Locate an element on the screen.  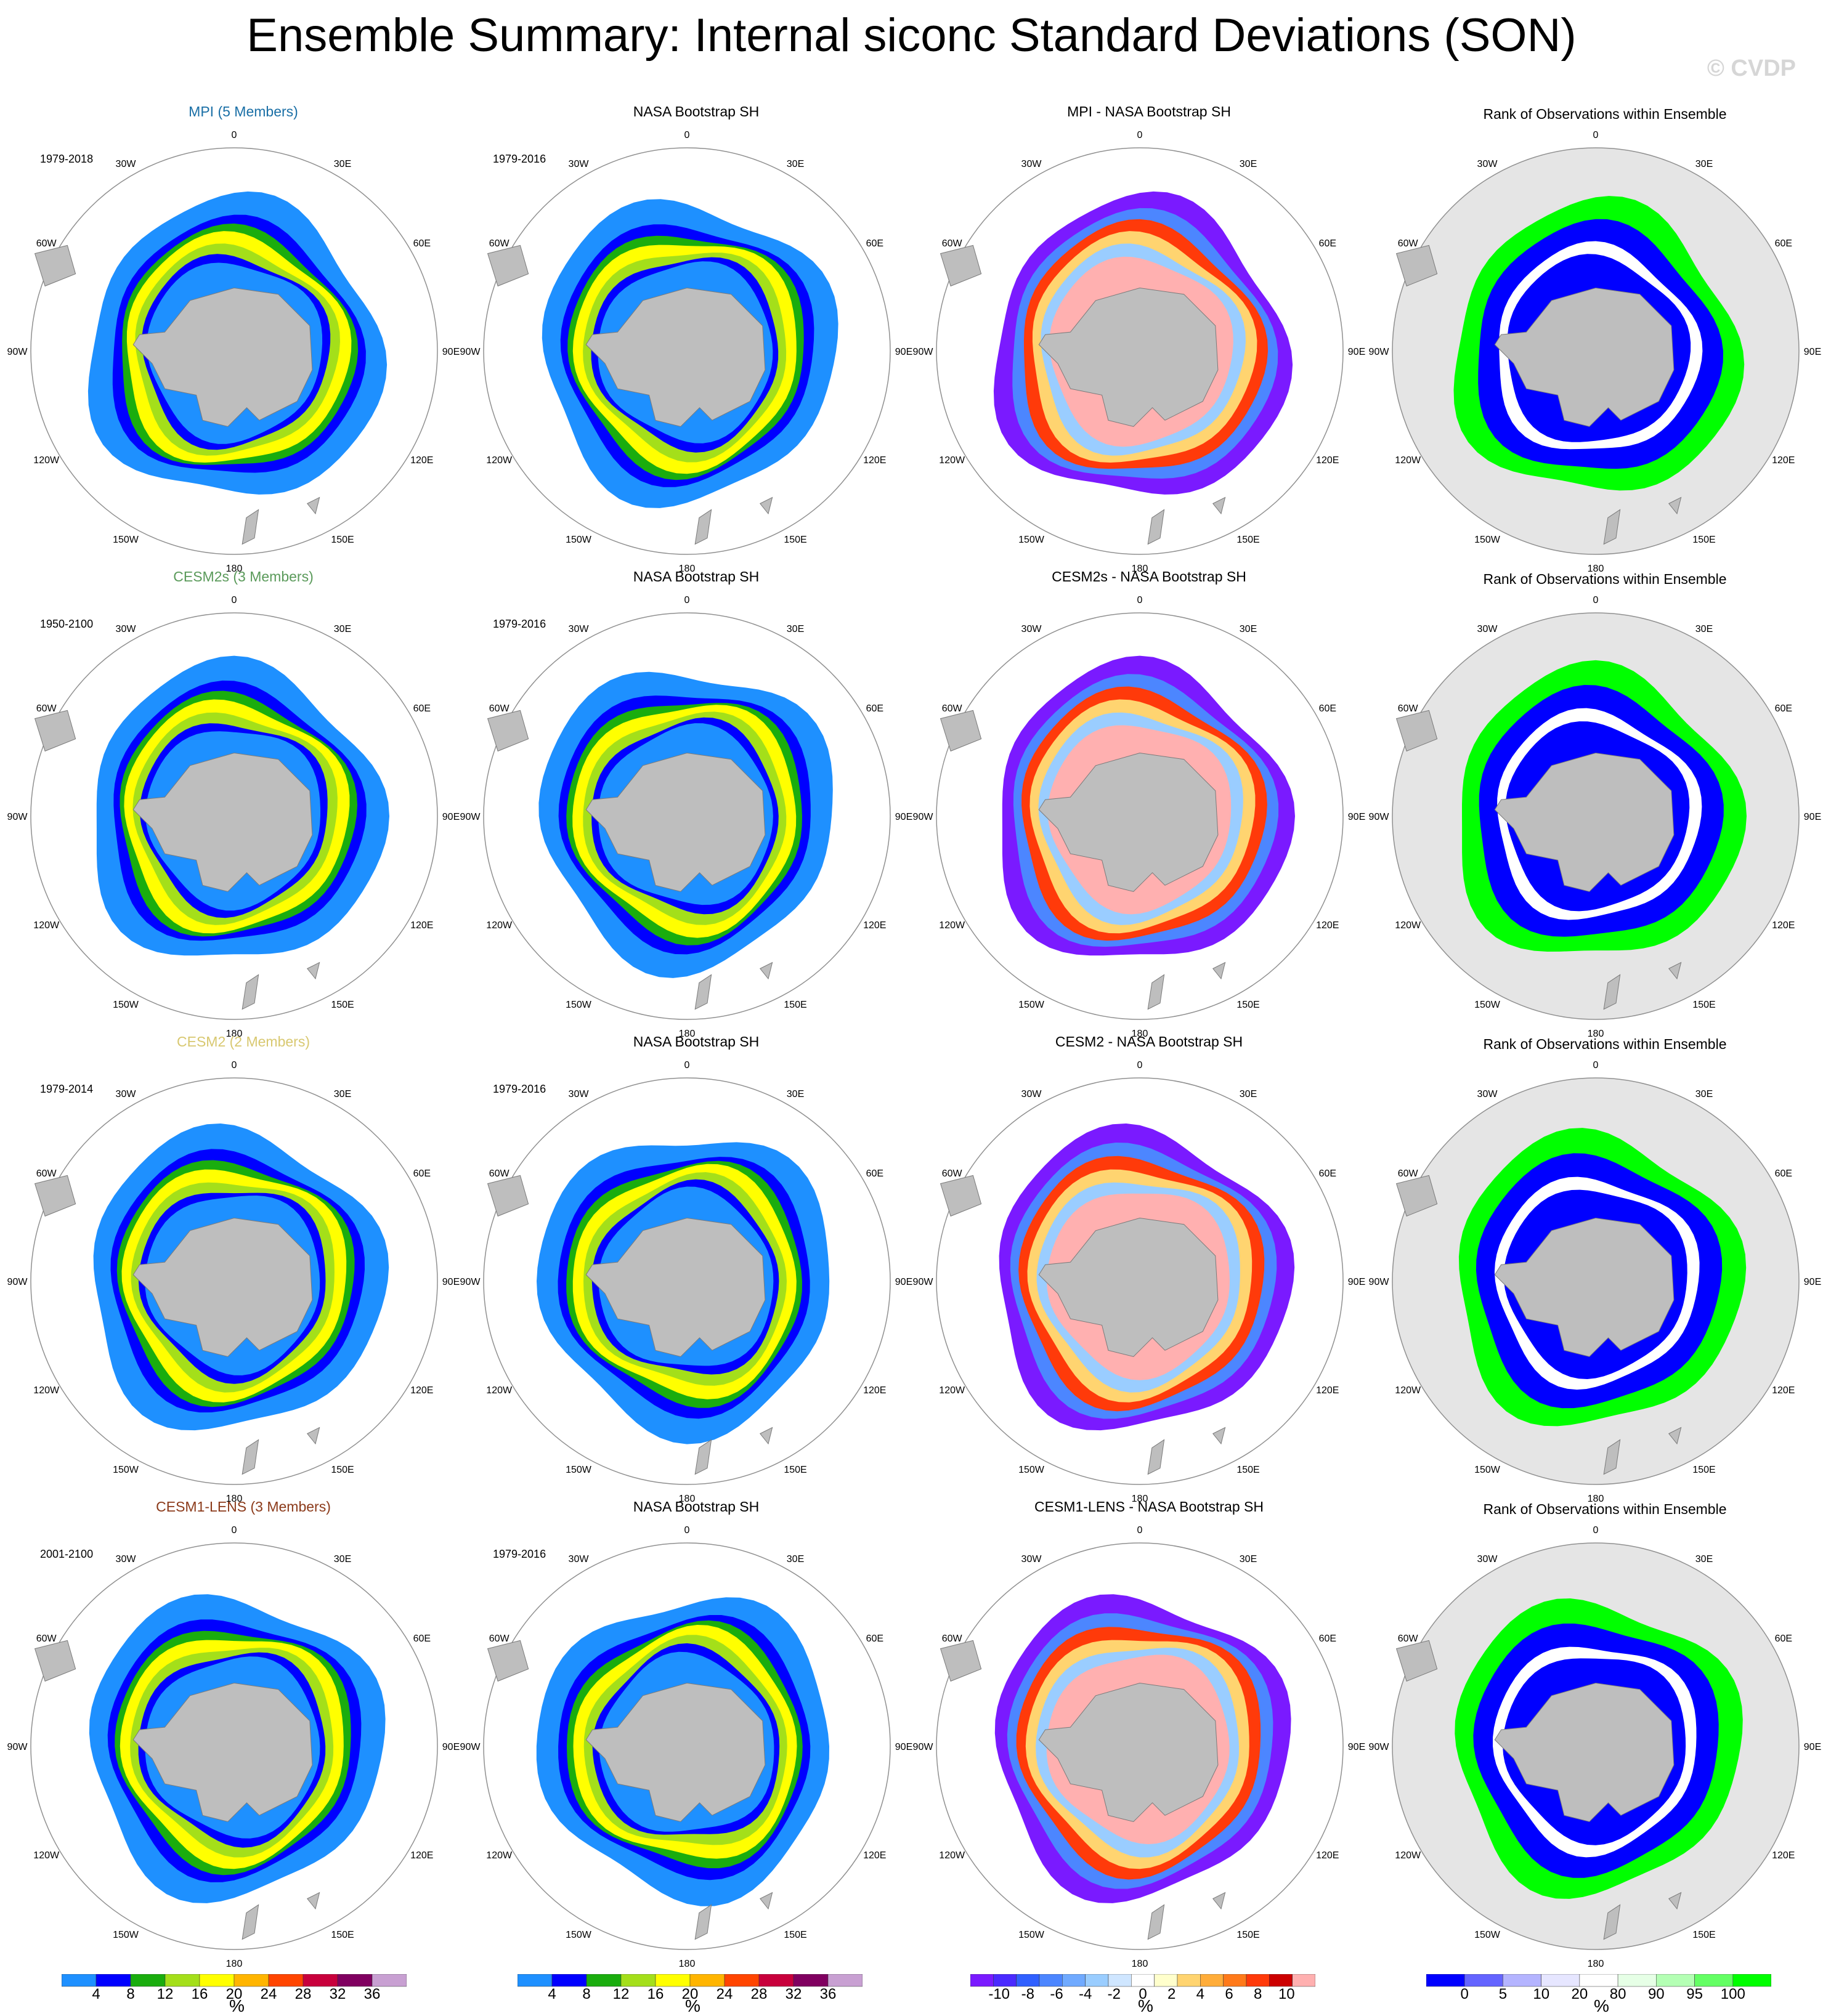
panel-title: NASA Bootstrap SH is located at coordinates (696, 111).